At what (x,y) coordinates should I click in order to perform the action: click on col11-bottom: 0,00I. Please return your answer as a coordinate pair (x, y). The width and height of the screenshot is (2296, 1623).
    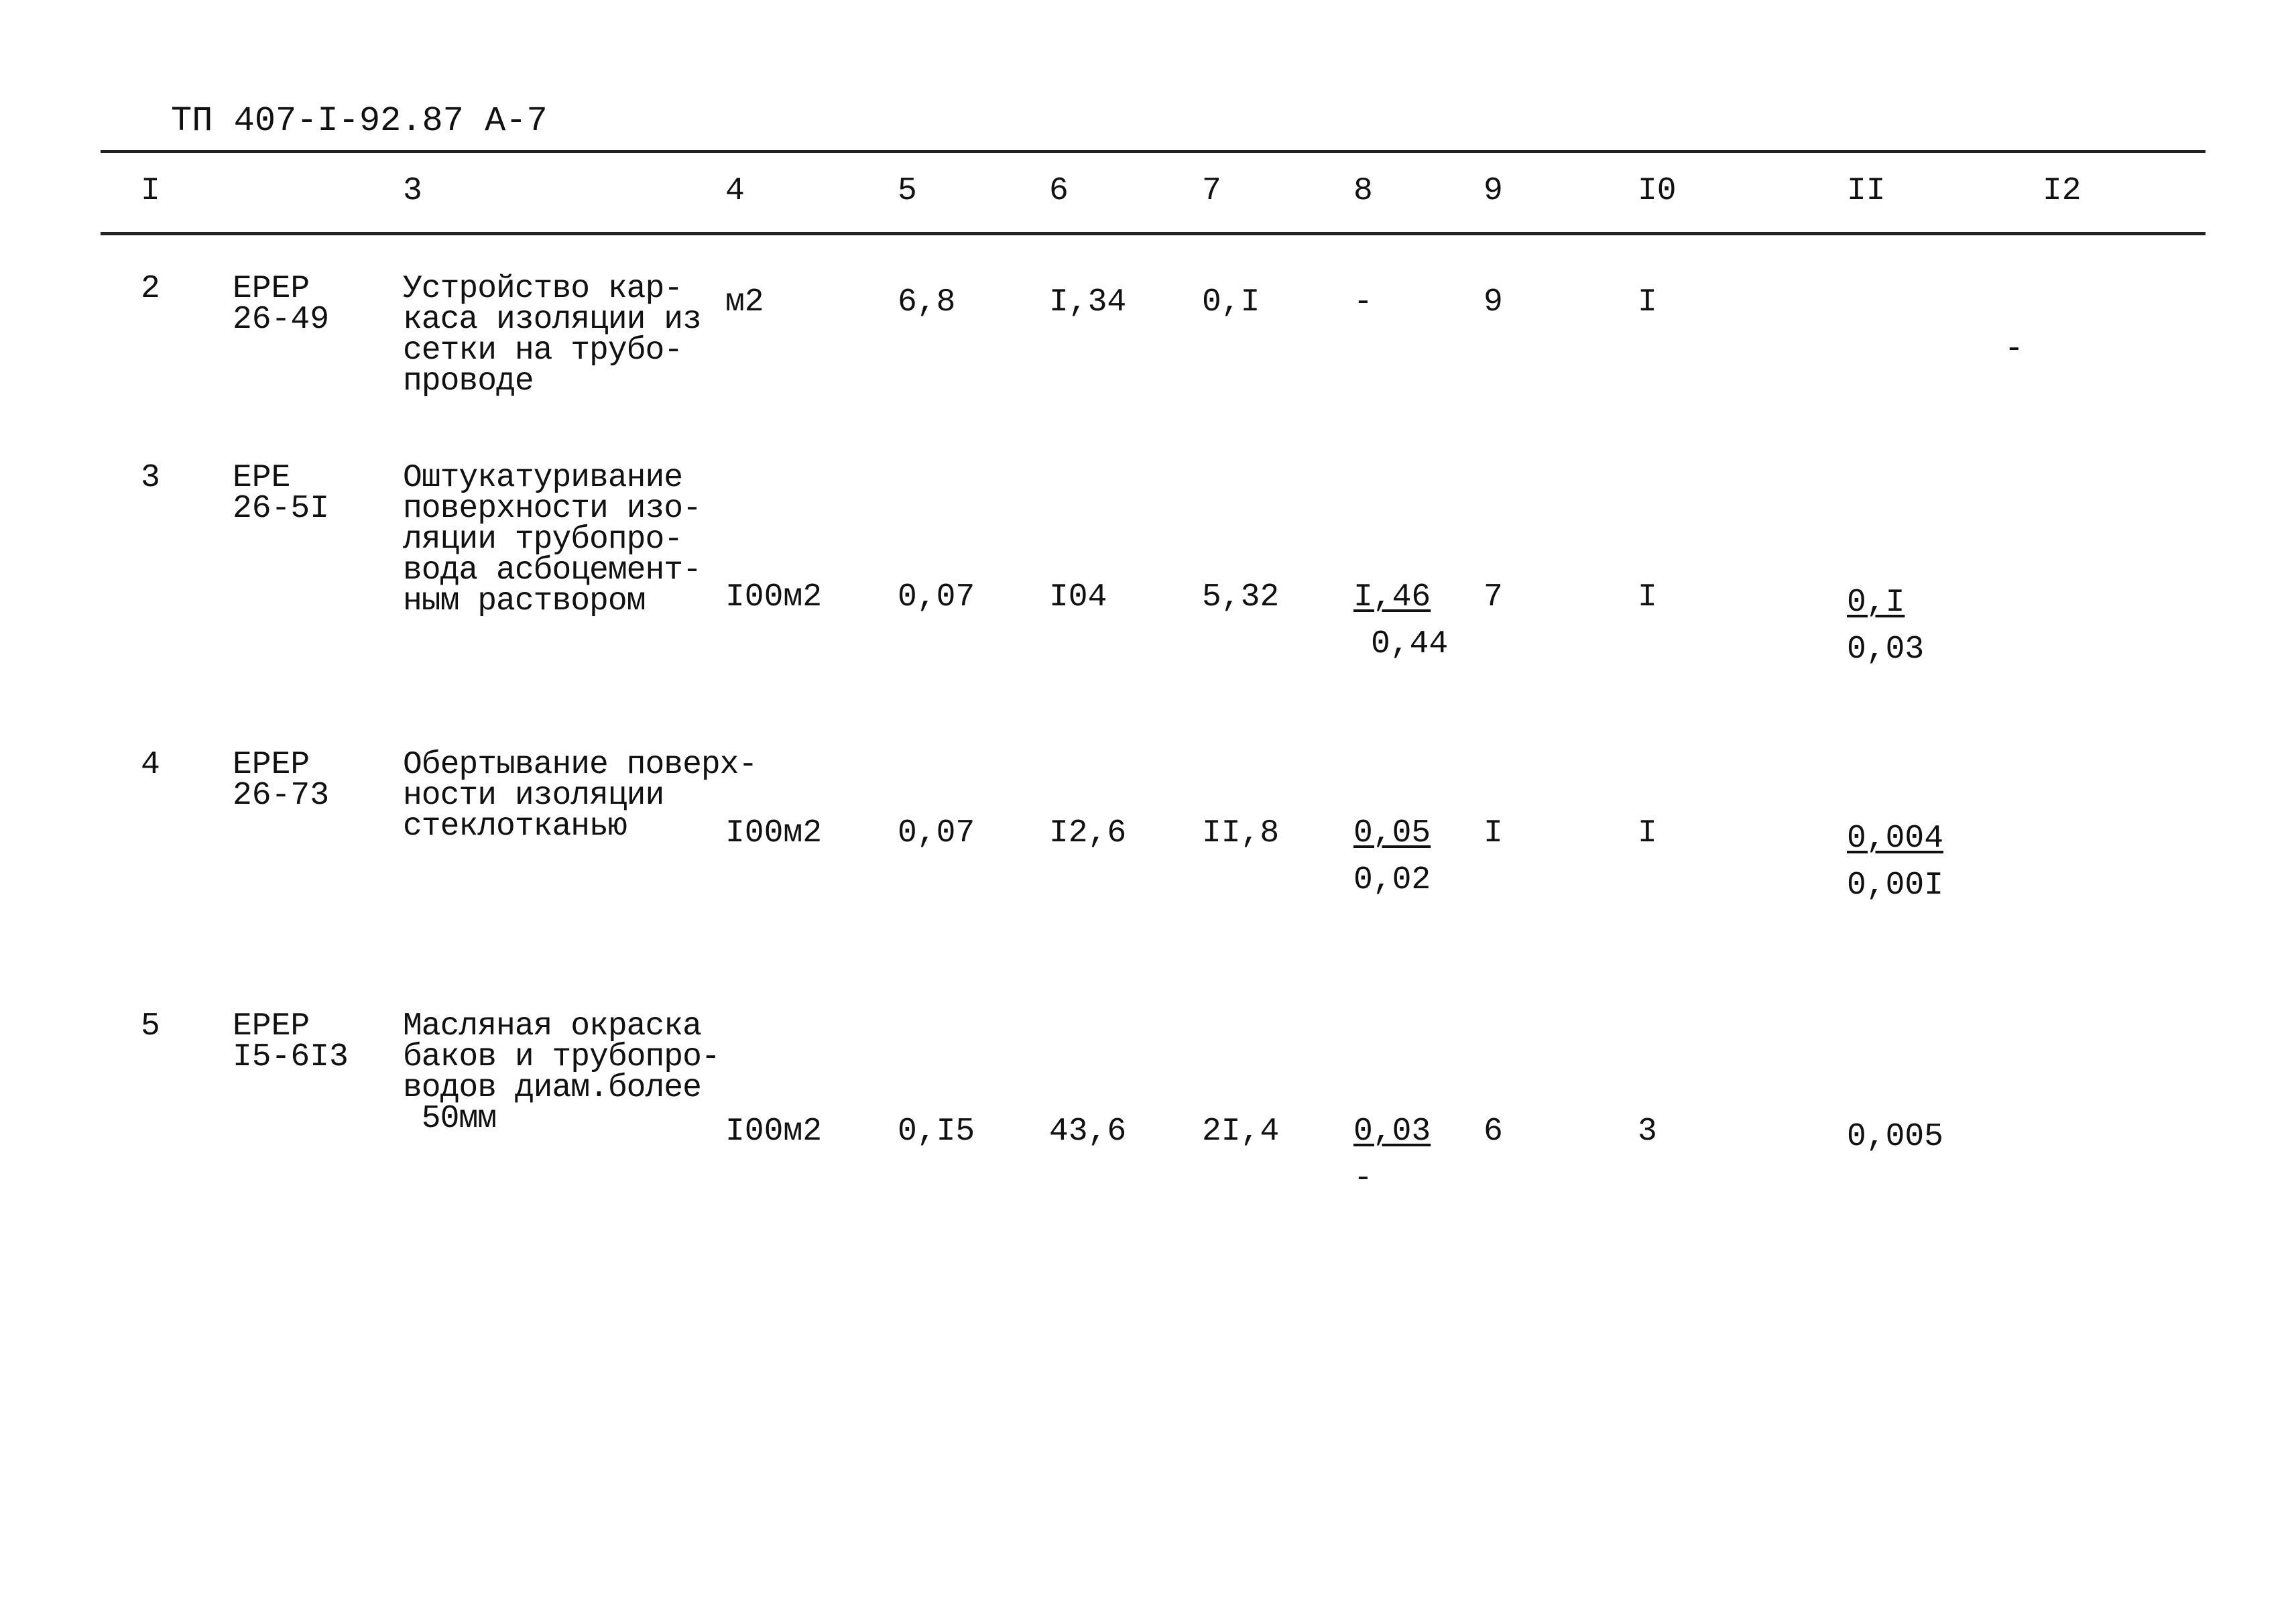
    Looking at the image, I should click on (1895, 885).